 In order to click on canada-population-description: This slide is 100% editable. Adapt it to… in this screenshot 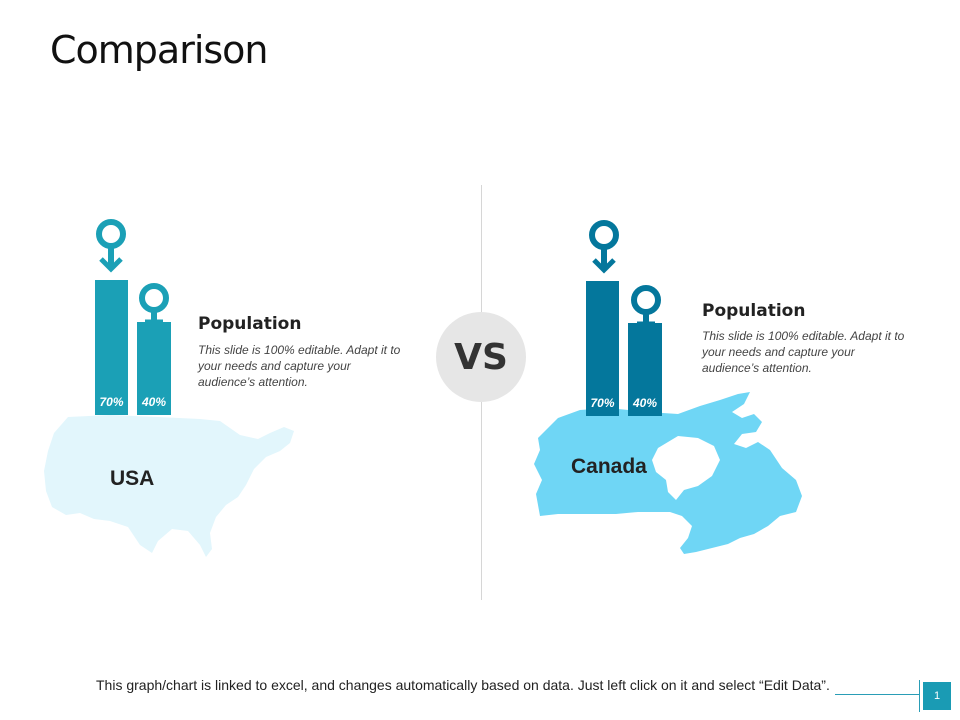, I will do `click(803, 352)`.